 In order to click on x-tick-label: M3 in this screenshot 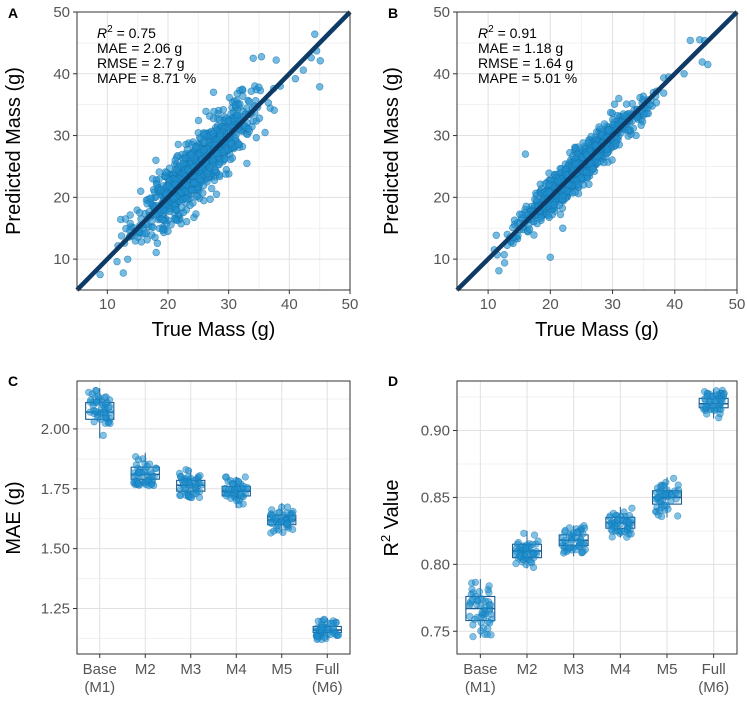, I will do `click(190, 669)`.